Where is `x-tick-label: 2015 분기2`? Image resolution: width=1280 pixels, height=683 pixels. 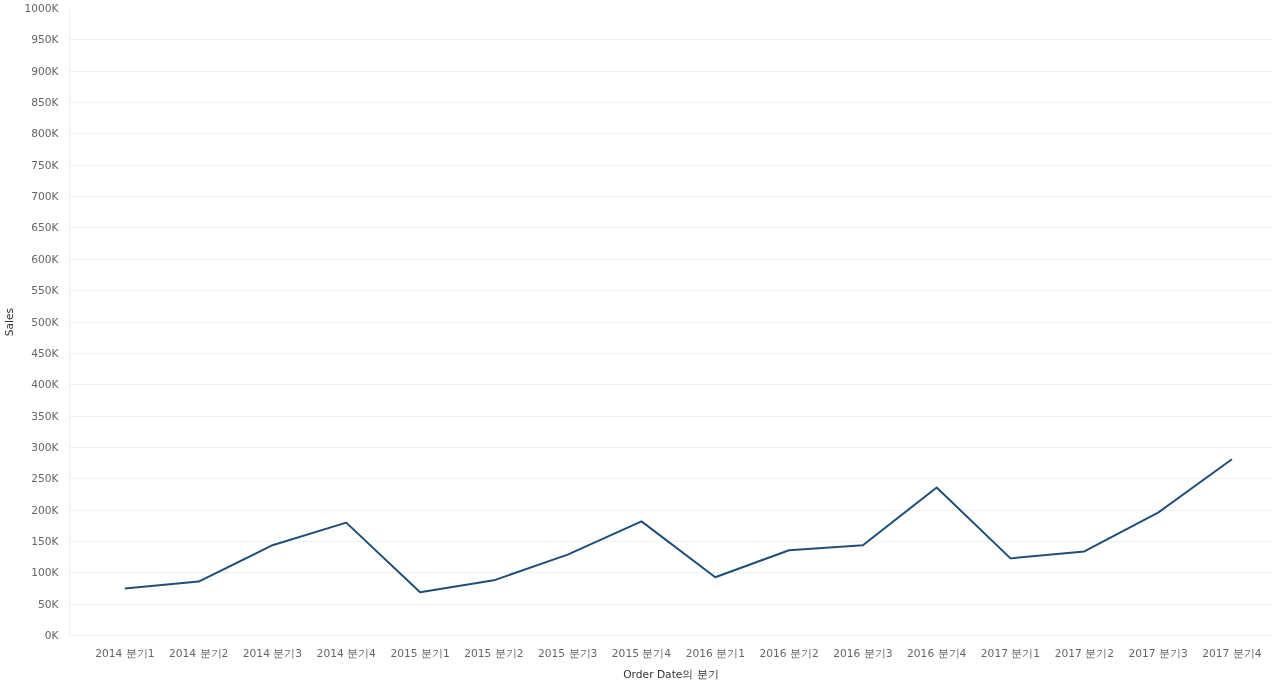 x-tick-label: 2015 분기2 is located at coordinates (494, 653).